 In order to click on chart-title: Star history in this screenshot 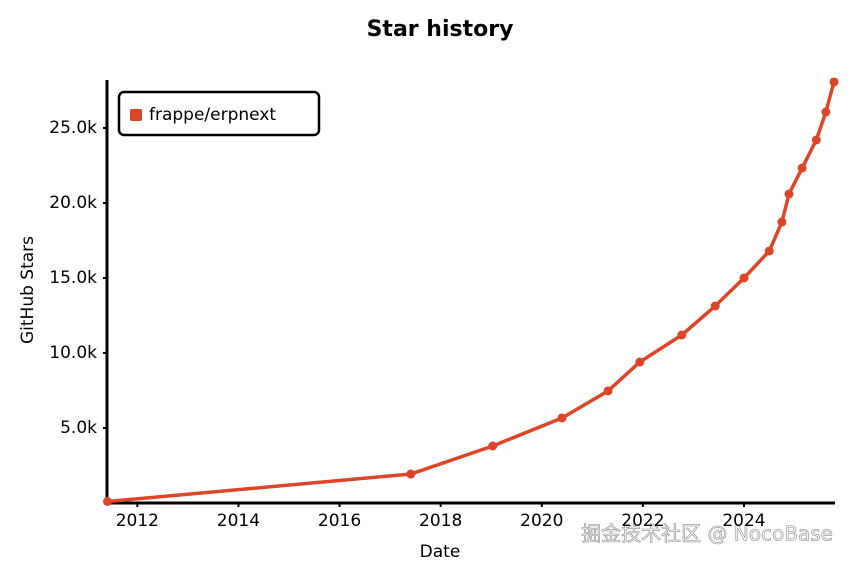, I will do `click(440, 29)`.